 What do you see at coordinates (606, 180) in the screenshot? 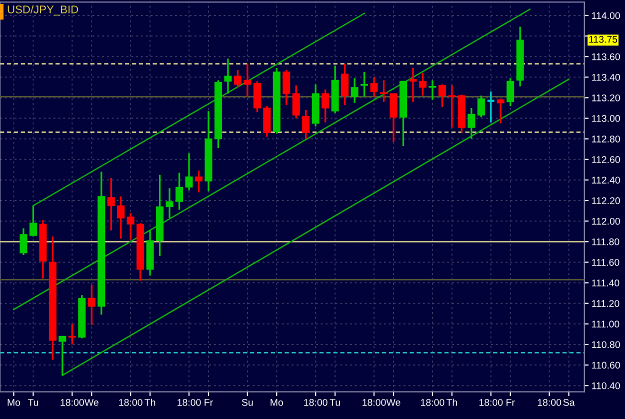
I see `y-tick-label: 112.40` at bounding box center [606, 180].